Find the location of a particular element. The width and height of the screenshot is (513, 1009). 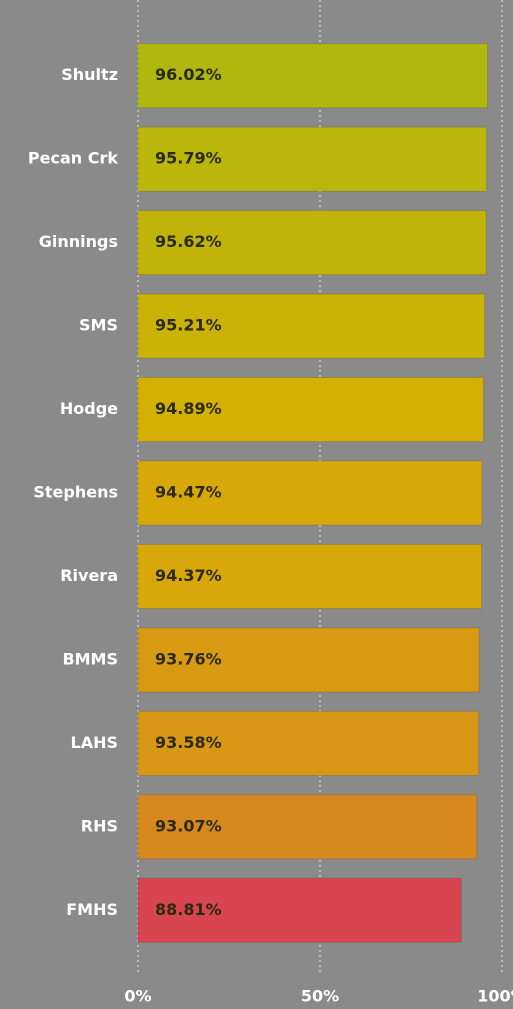

value-label: 96.02% is located at coordinates (188, 74).